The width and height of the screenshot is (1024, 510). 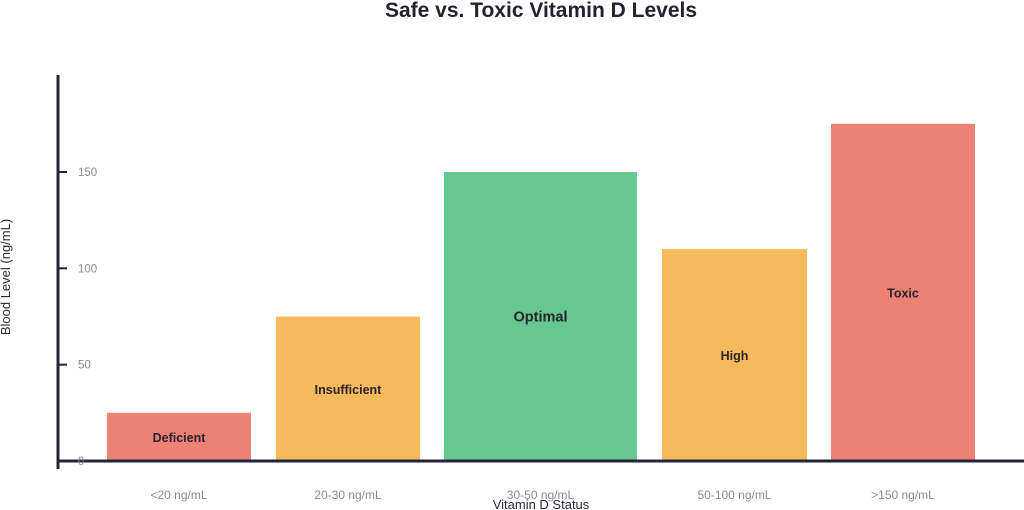 What do you see at coordinates (81, 462) in the screenshot?
I see `y-tick-label: 0` at bounding box center [81, 462].